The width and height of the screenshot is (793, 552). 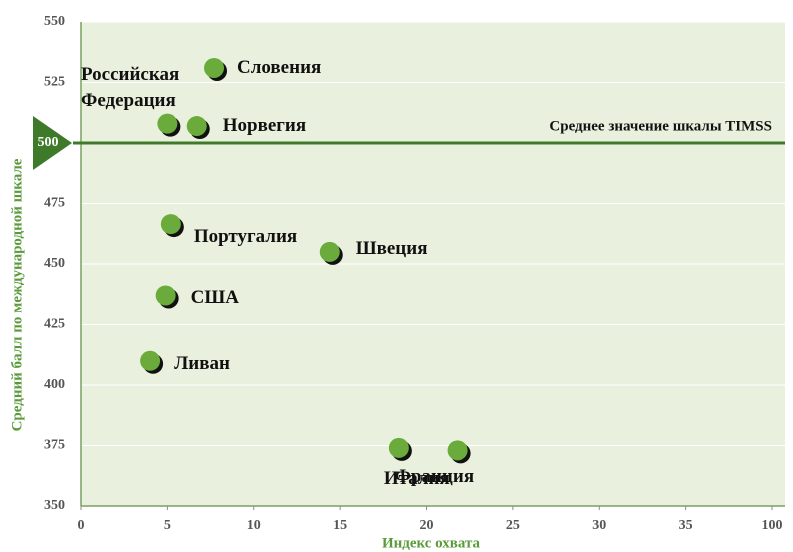 What do you see at coordinates (54, 324) in the screenshot?
I see `y-tick-label: 425` at bounding box center [54, 324].